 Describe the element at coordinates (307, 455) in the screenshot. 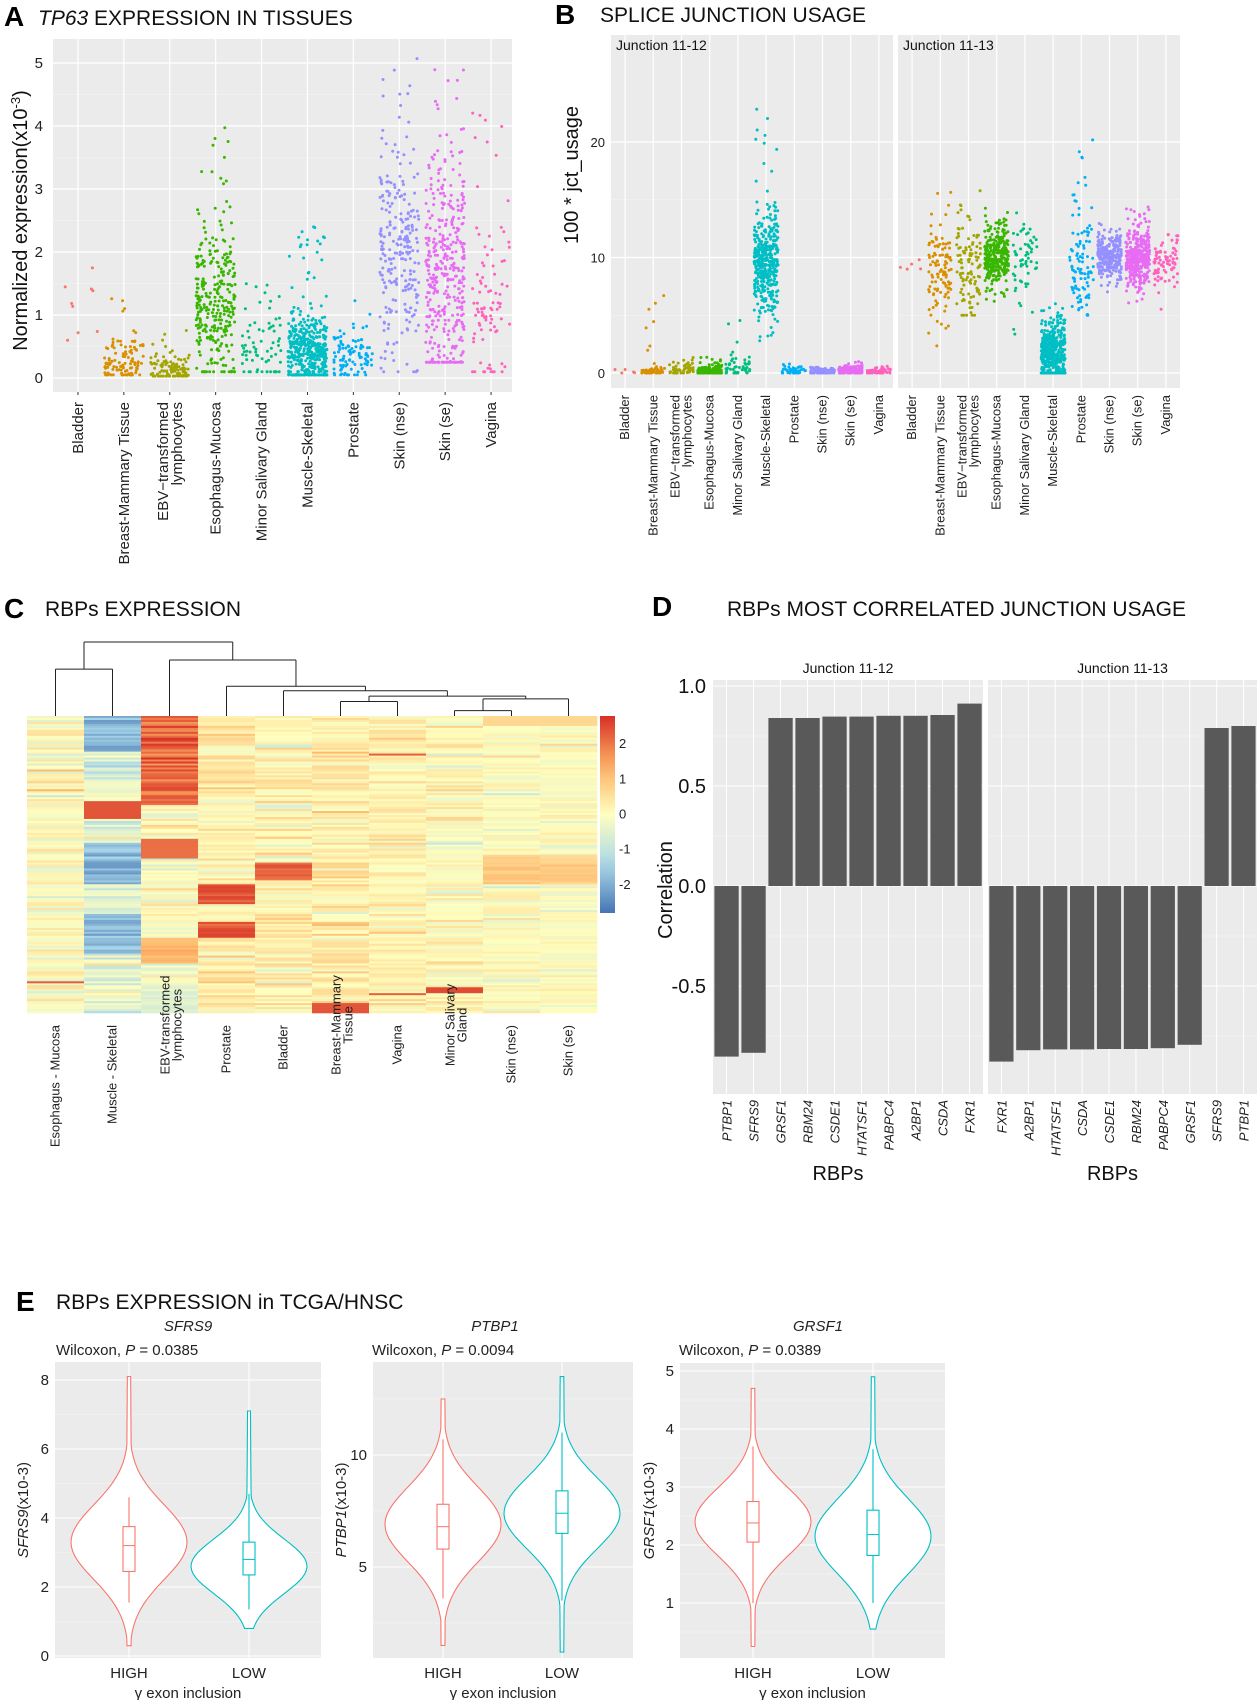

I see `x-tick-label: Muscle-Skeletal` at that location.